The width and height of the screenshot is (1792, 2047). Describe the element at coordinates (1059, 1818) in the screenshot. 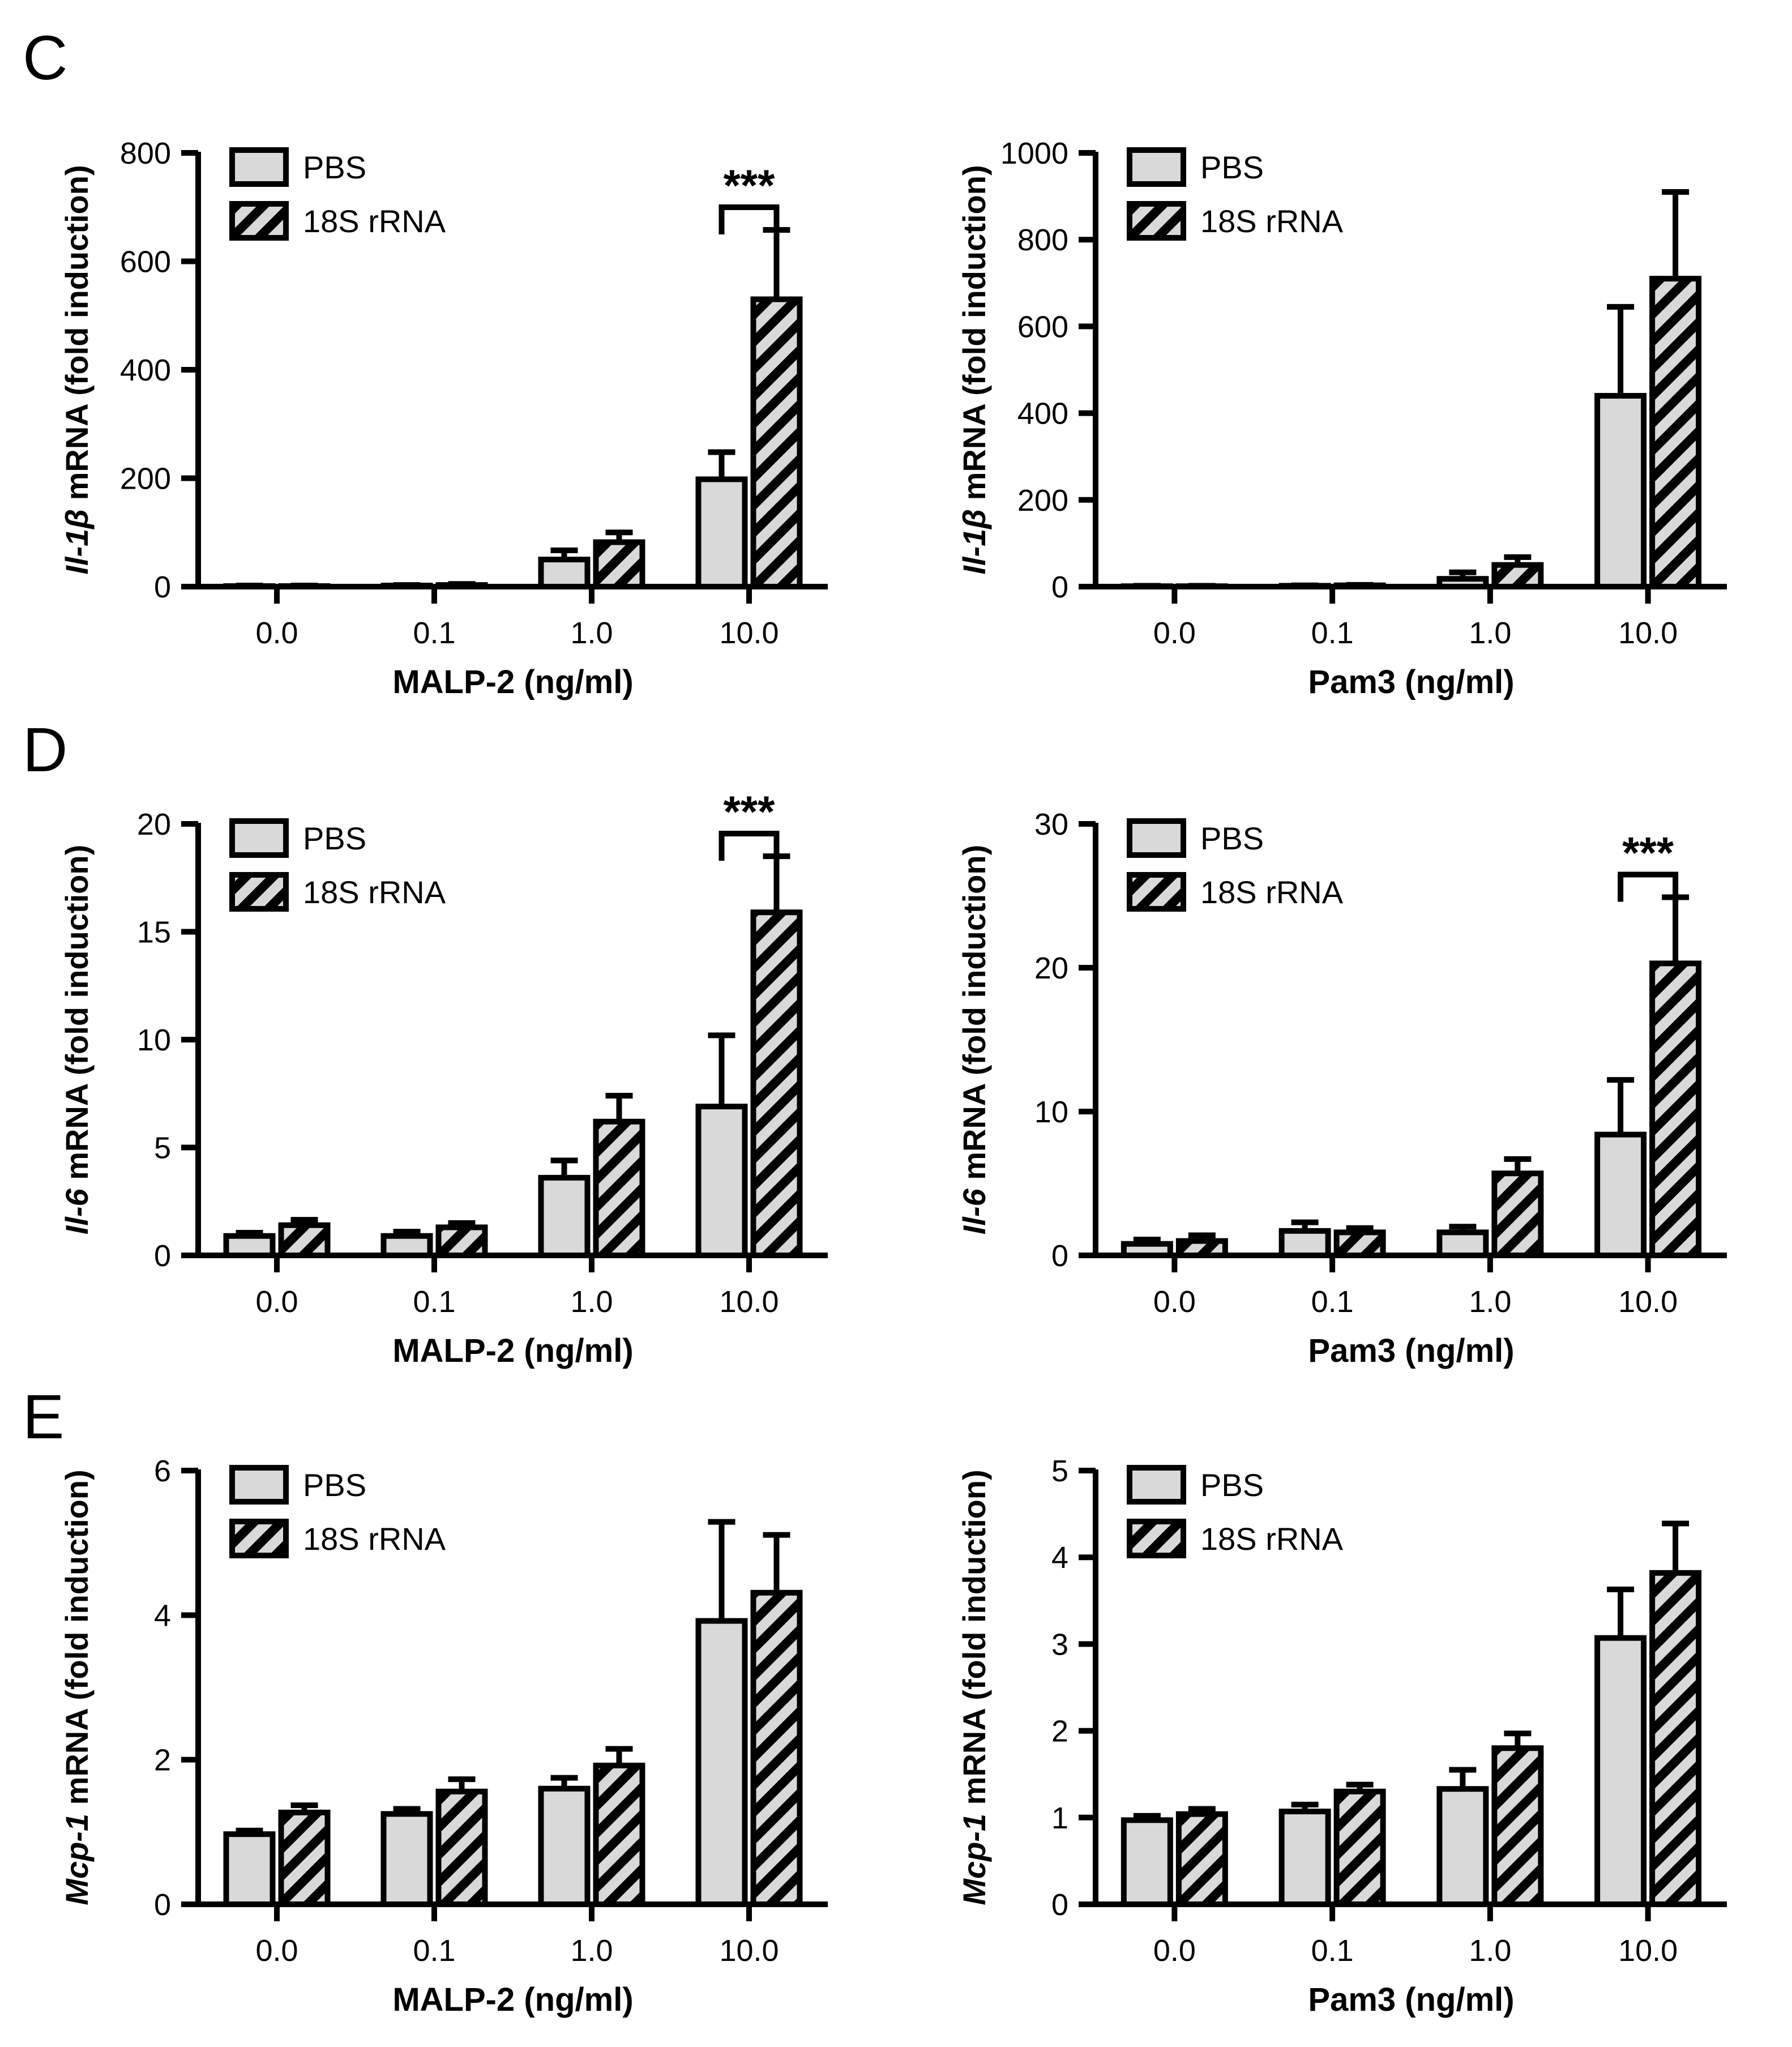

I see `y-tick-label: 1` at that location.